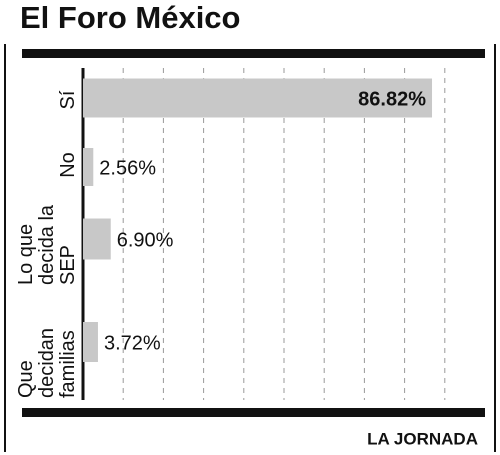 Image resolution: width=500 pixels, height=455 pixels. I want to click on value-label: 86.82%, so click(392, 99).